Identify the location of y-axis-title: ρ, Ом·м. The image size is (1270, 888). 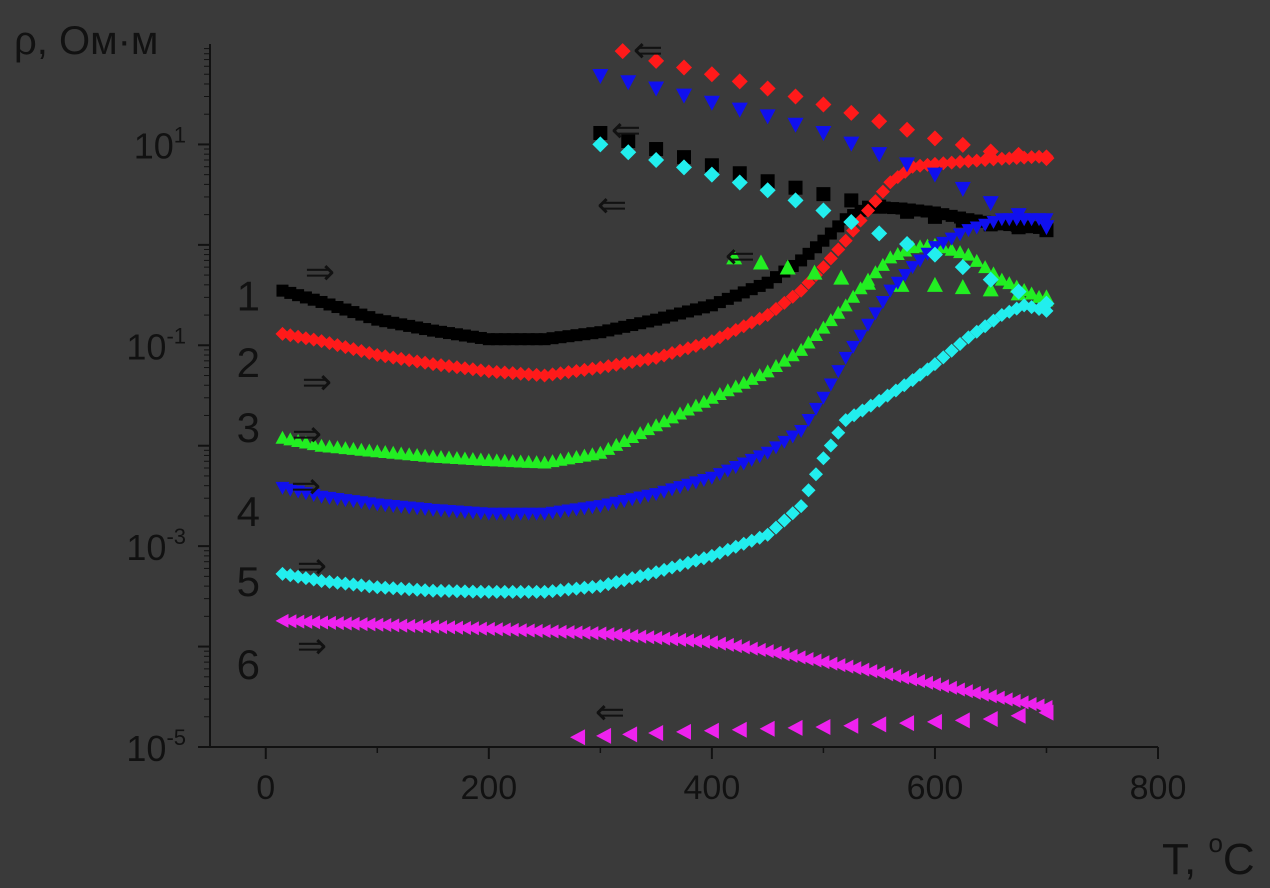
(86, 41).